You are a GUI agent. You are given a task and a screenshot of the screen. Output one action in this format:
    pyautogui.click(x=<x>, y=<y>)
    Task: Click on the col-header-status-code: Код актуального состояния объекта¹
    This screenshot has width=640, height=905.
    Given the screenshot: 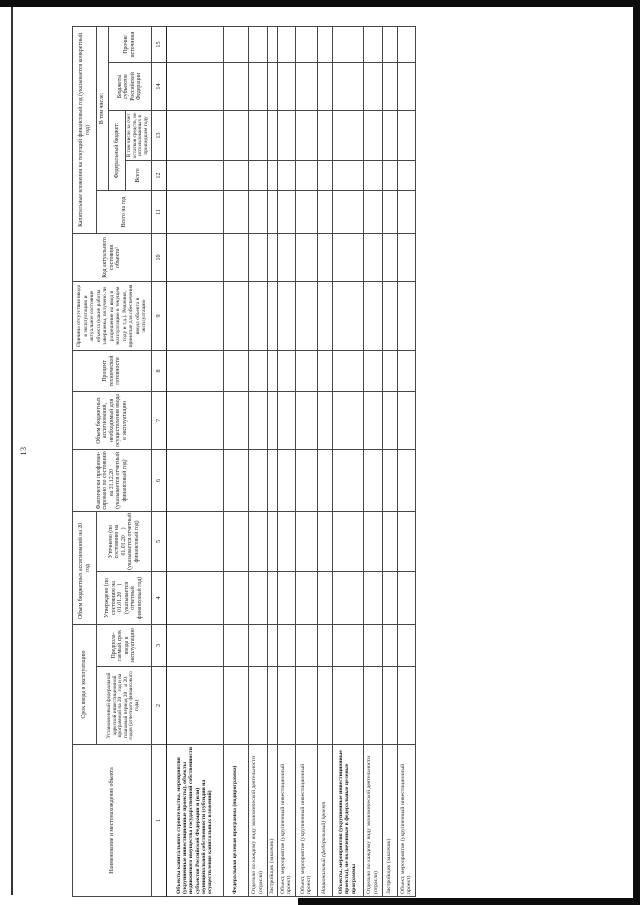 What is the action you would take?
    pyautogui.click(x=112, y=257)
    